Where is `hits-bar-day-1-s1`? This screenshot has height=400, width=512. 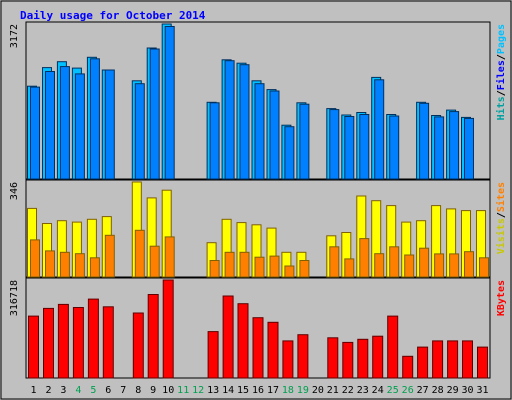
hits-bar-day-1-s1 is located at coordinates (35, 133).